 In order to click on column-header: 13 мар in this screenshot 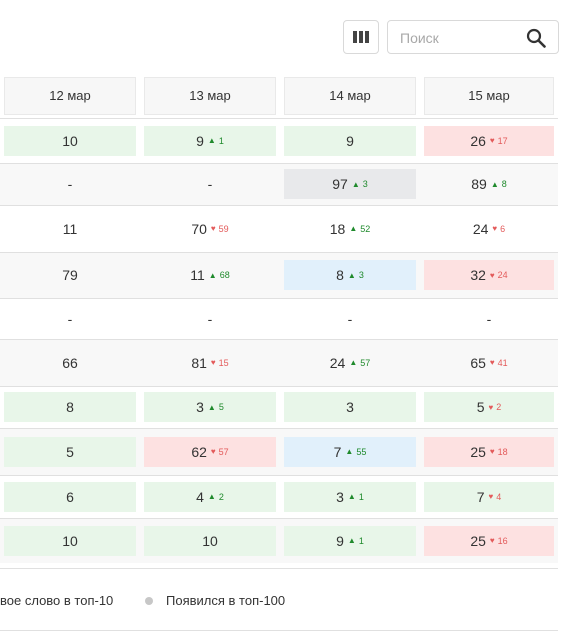, I will do `click(210, 95)`.